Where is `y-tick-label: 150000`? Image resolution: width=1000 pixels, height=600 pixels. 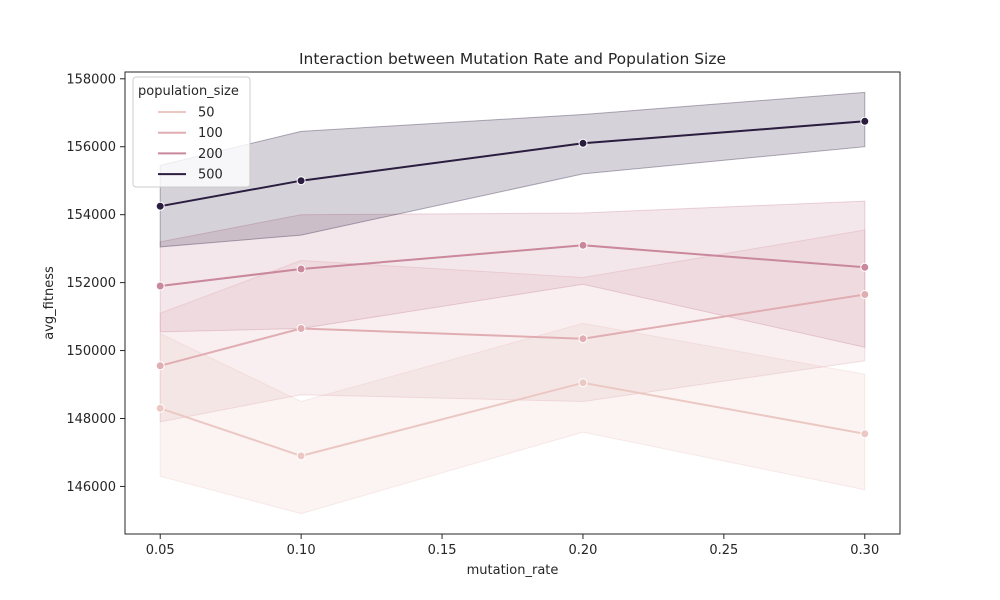
y-tick-label: 150000 is located at coordinates (91, 351).